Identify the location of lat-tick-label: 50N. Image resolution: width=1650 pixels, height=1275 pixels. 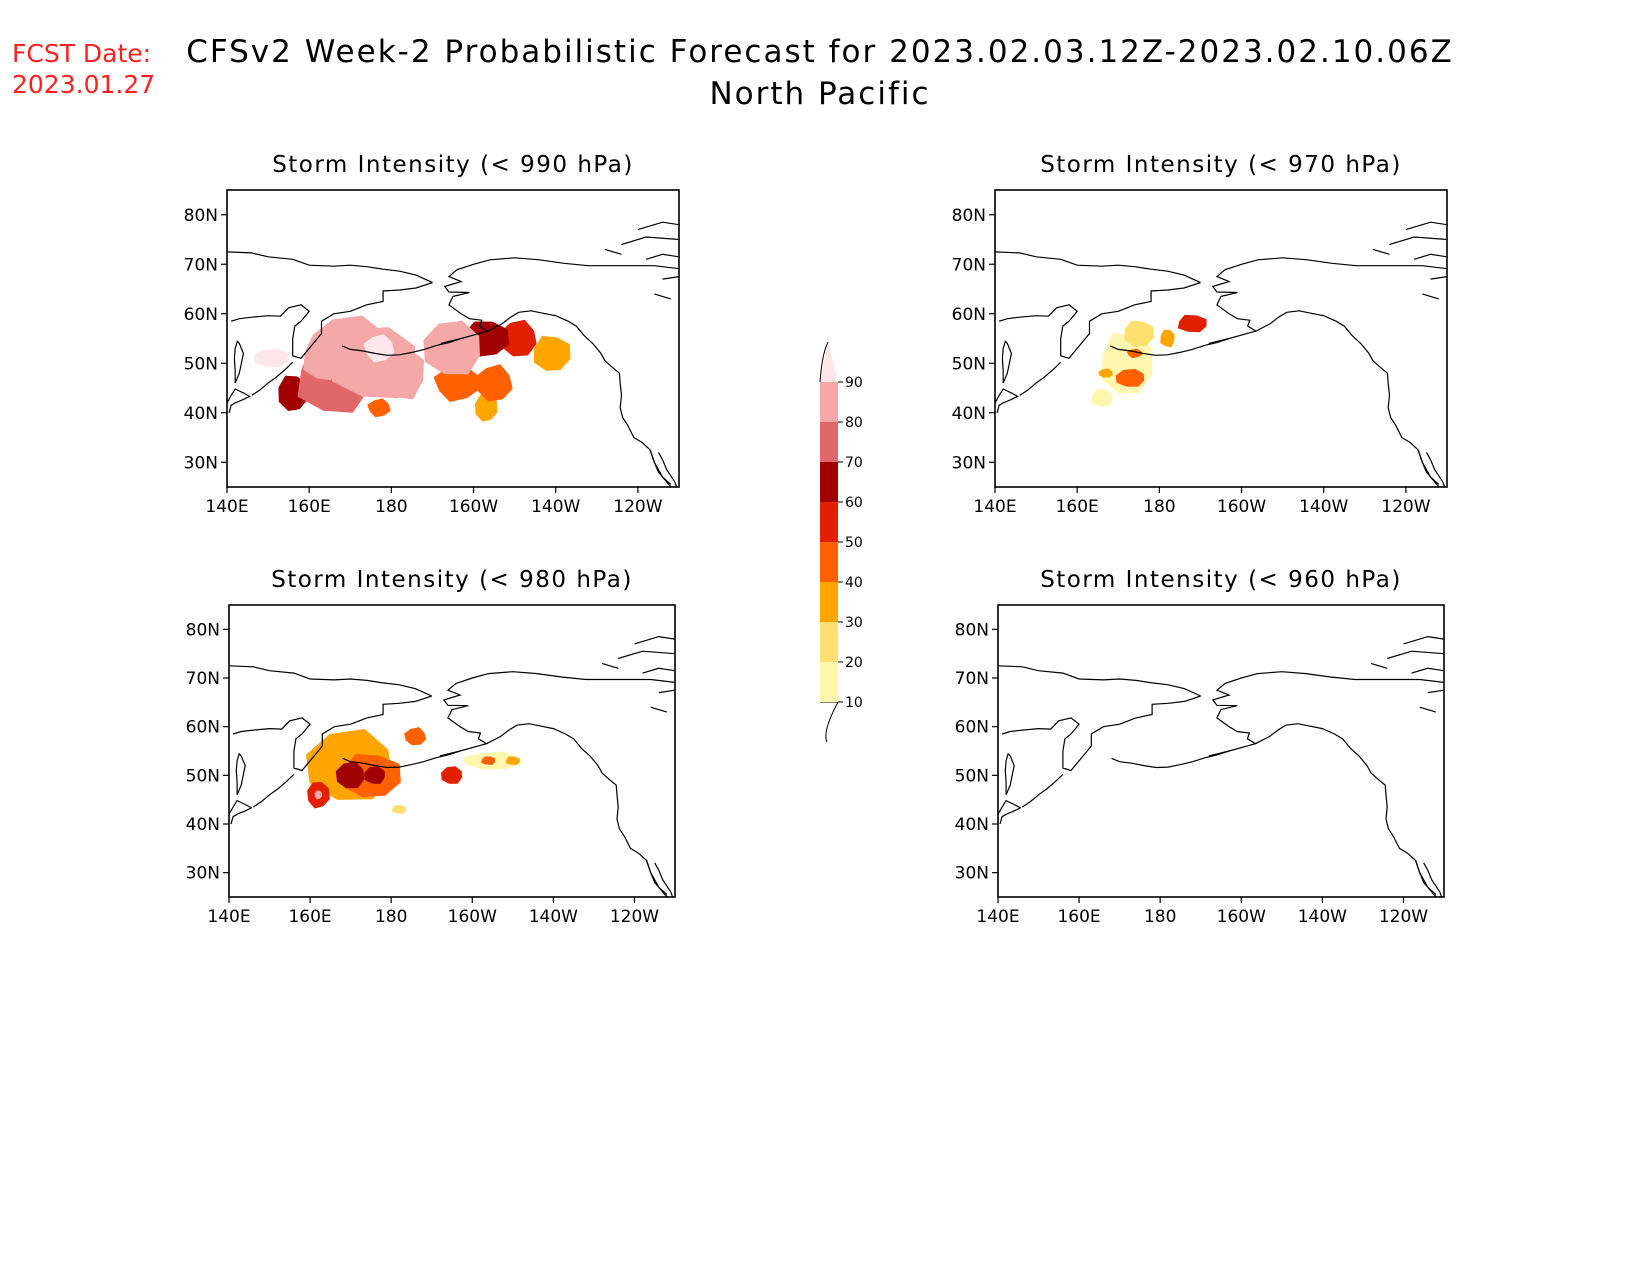
(201, 364).